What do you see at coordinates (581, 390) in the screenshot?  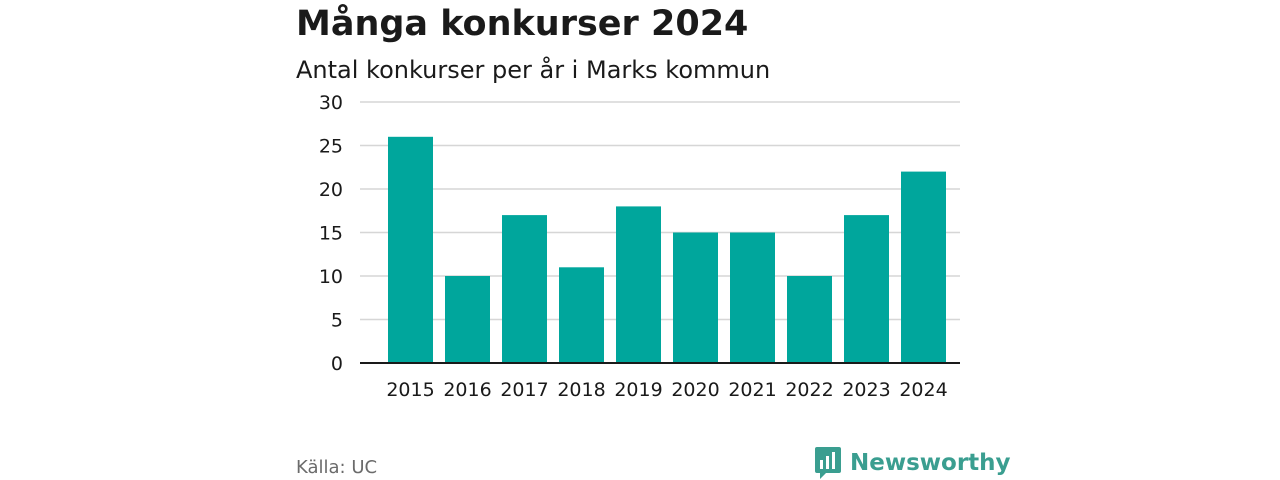 I see `x-tick-label: 2018` at bounding box center [581, 390].